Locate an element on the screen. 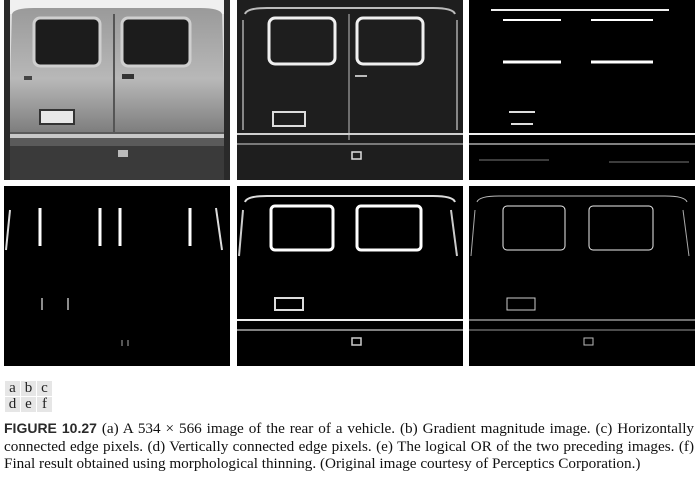 The height and width of the screenshot is (495, 696). legend-letter: c is located at coordinates (44, 388).